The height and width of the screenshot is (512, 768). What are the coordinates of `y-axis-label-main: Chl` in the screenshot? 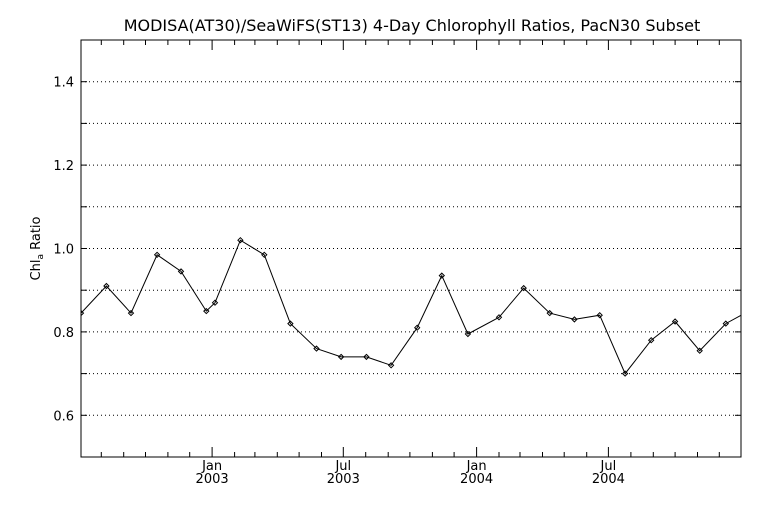 It's located at (36, 270).